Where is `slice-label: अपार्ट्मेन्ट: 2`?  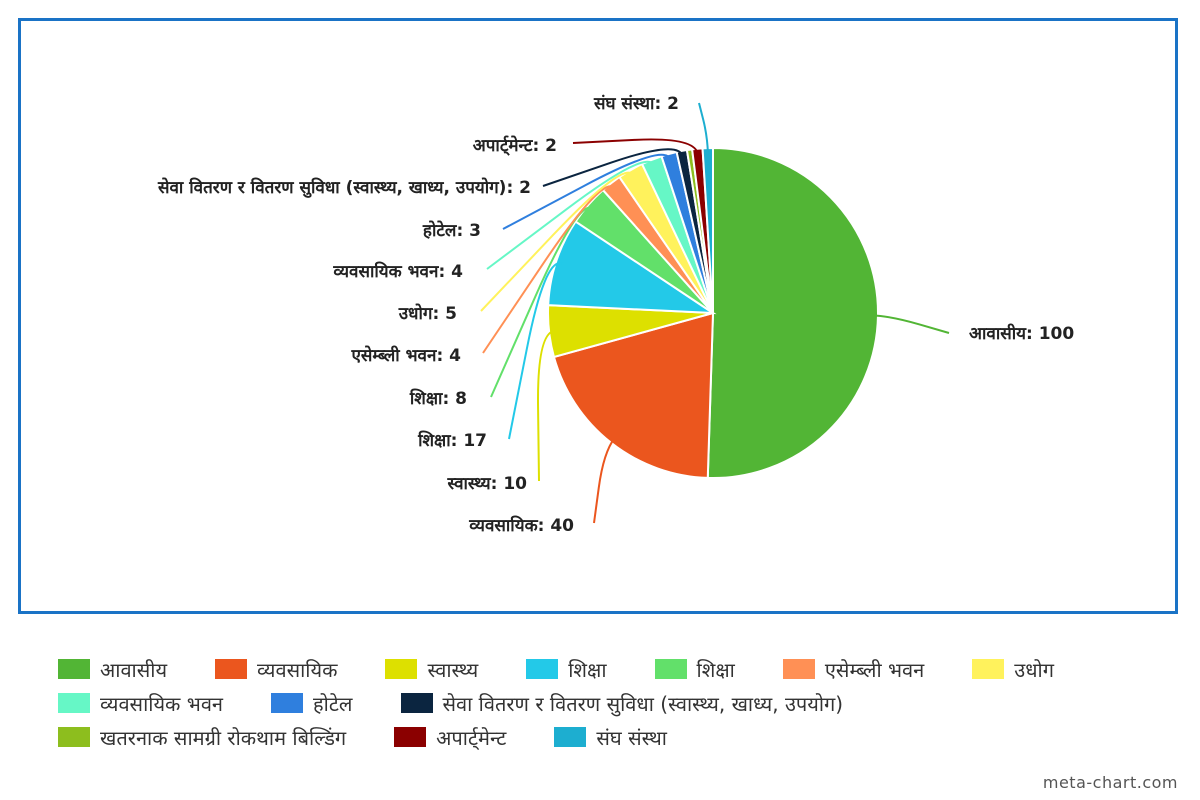
slice-label: अपार्ट्मेन्ट: 2 is located at coordinates (515, 145).